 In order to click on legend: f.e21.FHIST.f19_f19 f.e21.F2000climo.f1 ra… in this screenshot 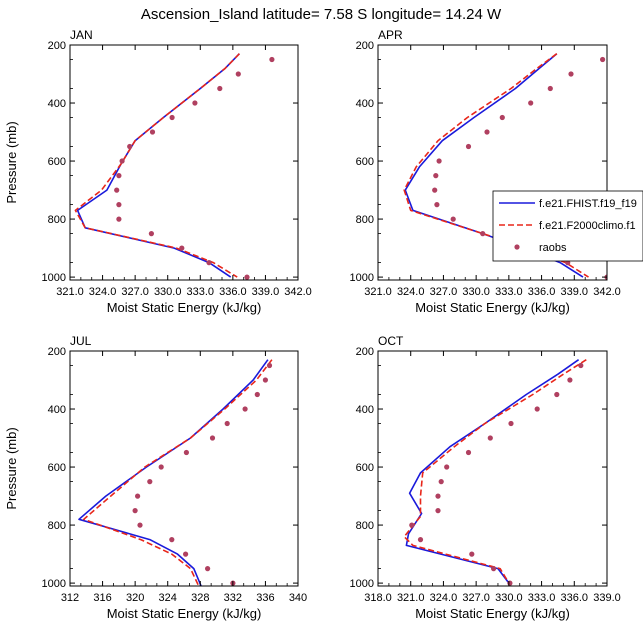, I will do `click(567, 226)`.